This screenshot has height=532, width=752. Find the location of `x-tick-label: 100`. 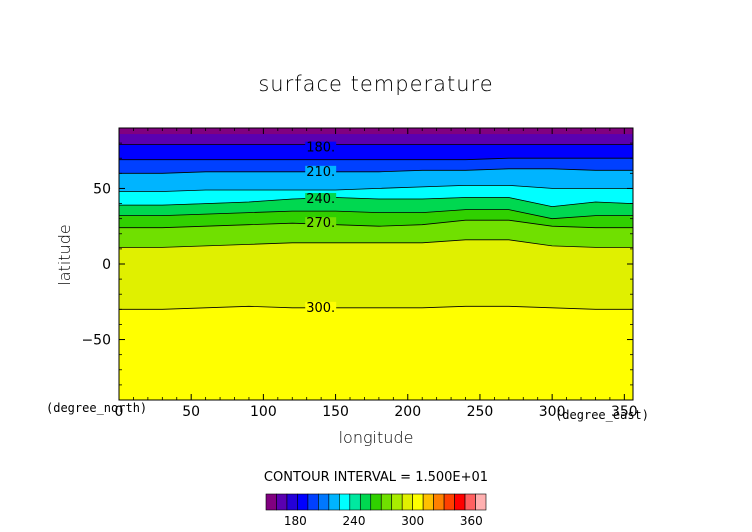

x-tick-label: 100 is located at coordinates (263, 412).